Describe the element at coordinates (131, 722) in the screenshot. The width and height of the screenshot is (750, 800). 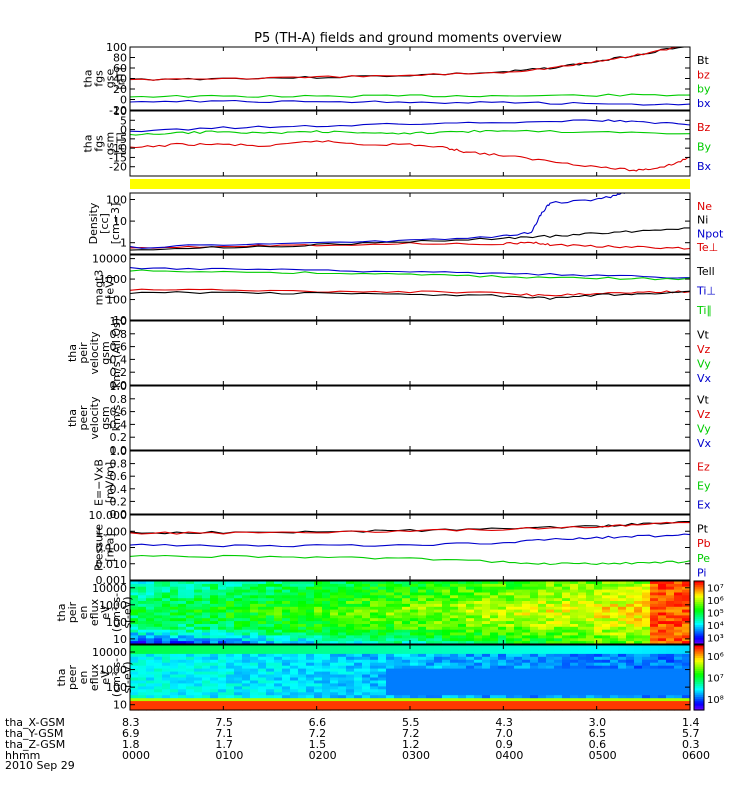
I see `ephemeris-value: 8.3` at that location.